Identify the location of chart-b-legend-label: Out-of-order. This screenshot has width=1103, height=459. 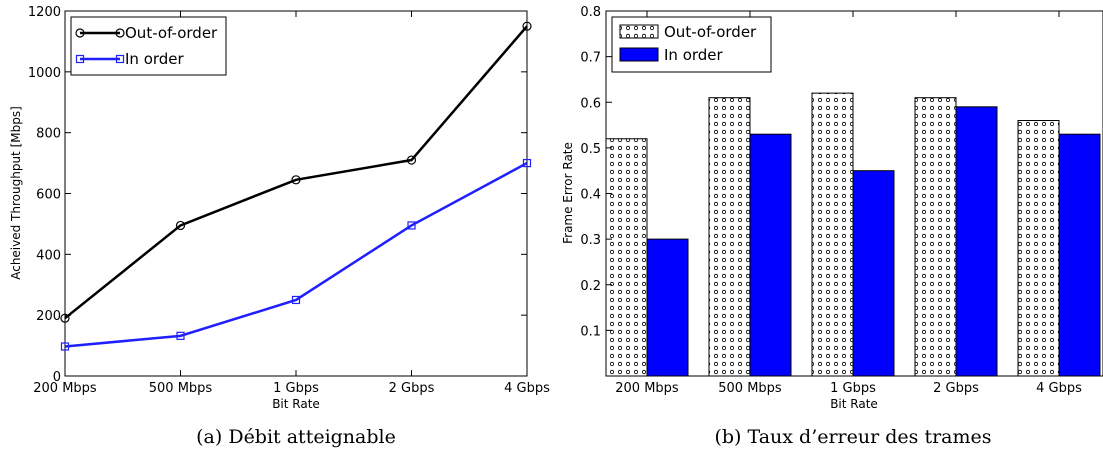
(710, 32).